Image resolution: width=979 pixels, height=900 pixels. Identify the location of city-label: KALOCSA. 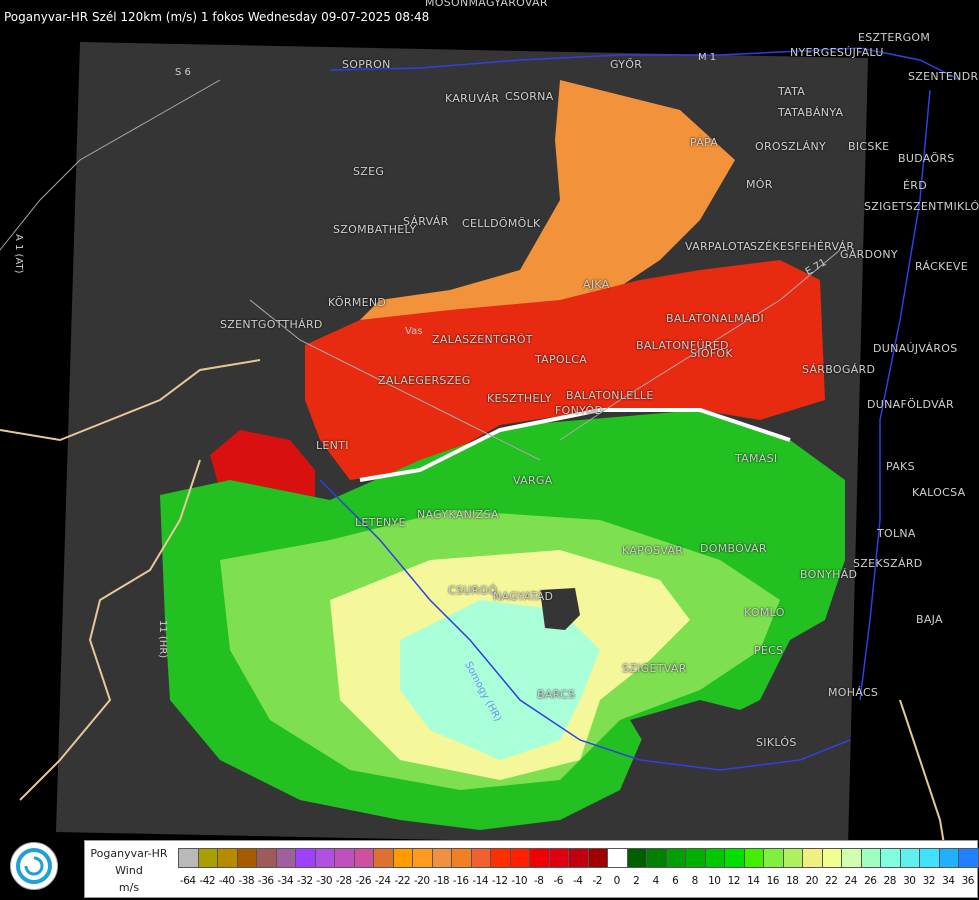
(939, 492).